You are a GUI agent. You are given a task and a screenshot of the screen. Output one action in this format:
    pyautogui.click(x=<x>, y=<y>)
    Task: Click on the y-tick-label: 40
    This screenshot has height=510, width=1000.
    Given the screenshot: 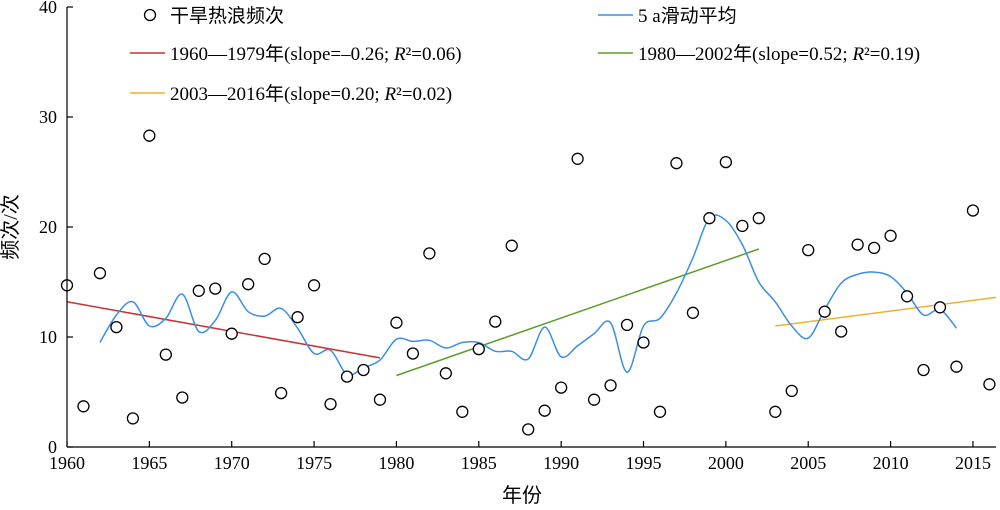 What is the action you would take?
    pyautogui.click(x=48, y=8)
    